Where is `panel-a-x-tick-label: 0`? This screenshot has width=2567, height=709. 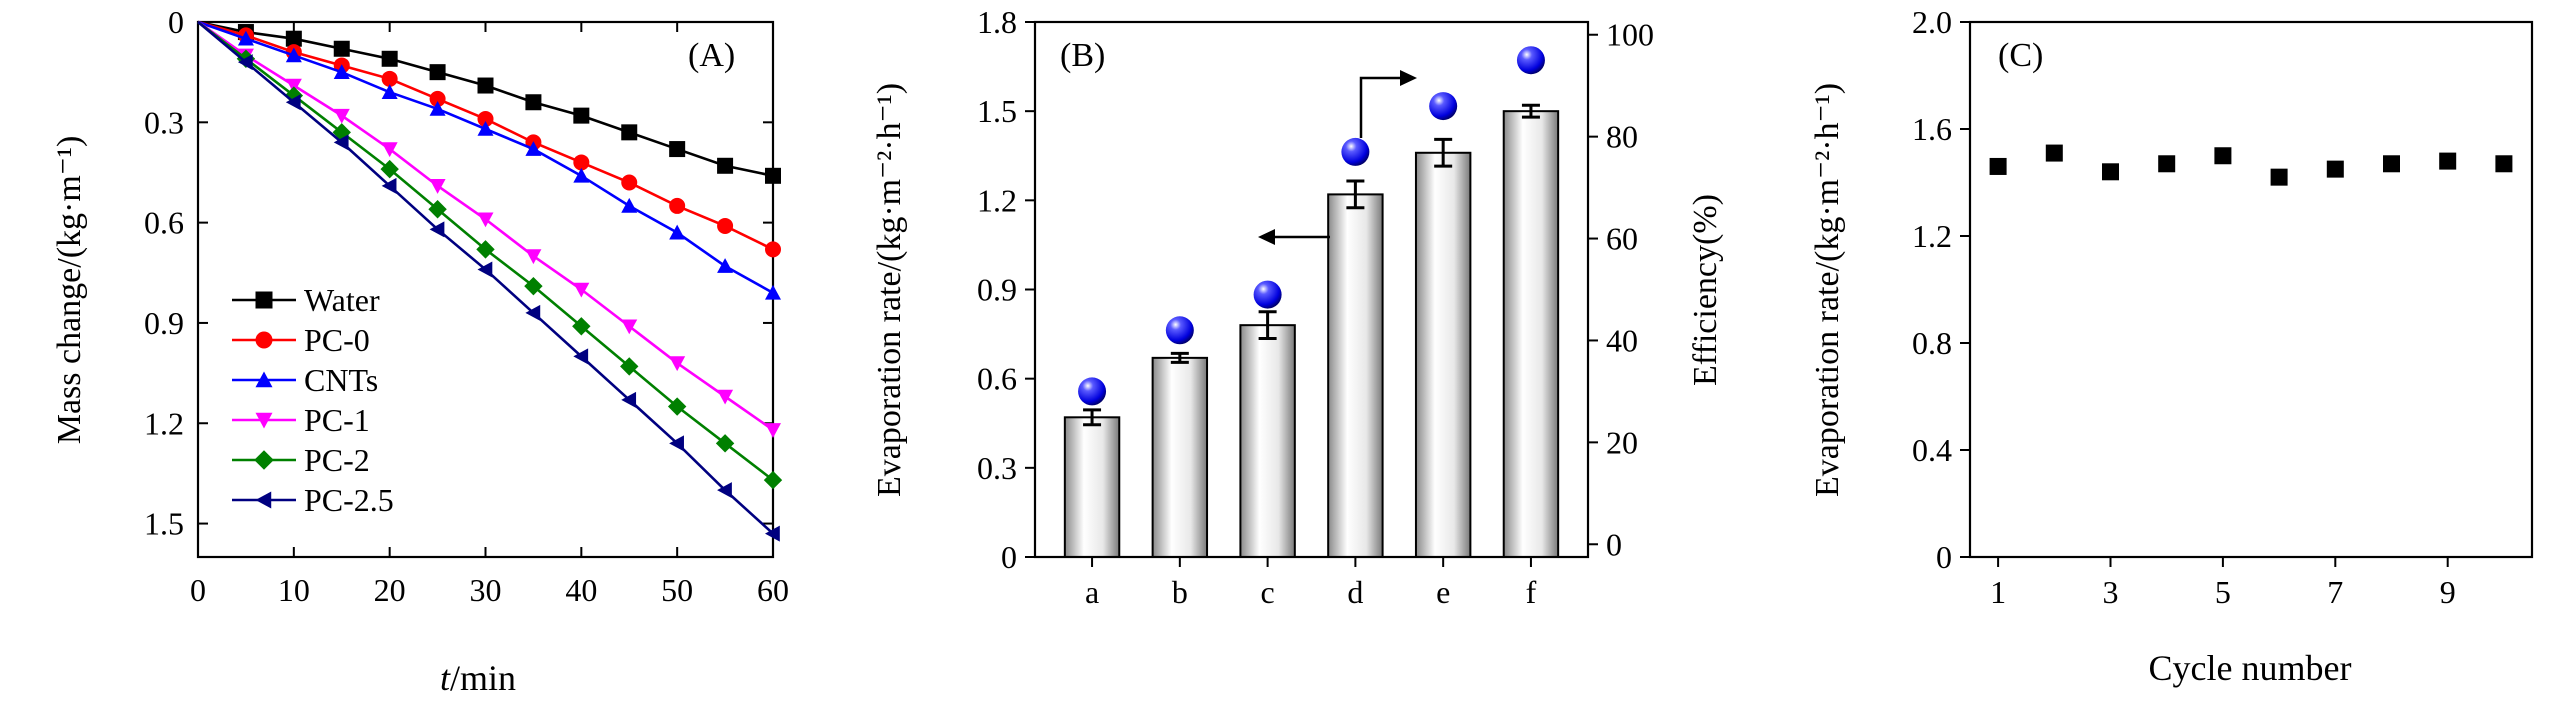 panel-a-x-tick-label: 0 is located at coordinates (198, 590).